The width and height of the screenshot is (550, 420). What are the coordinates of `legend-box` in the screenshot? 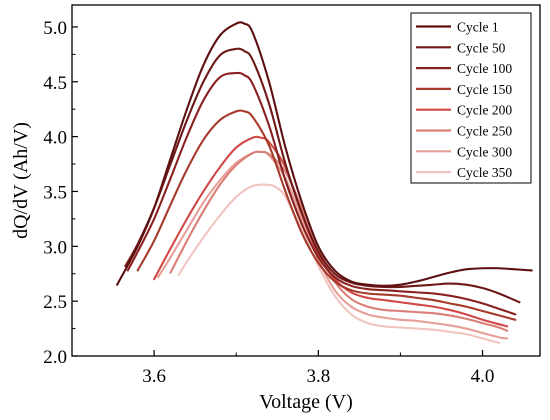 It's located at (471, 98).